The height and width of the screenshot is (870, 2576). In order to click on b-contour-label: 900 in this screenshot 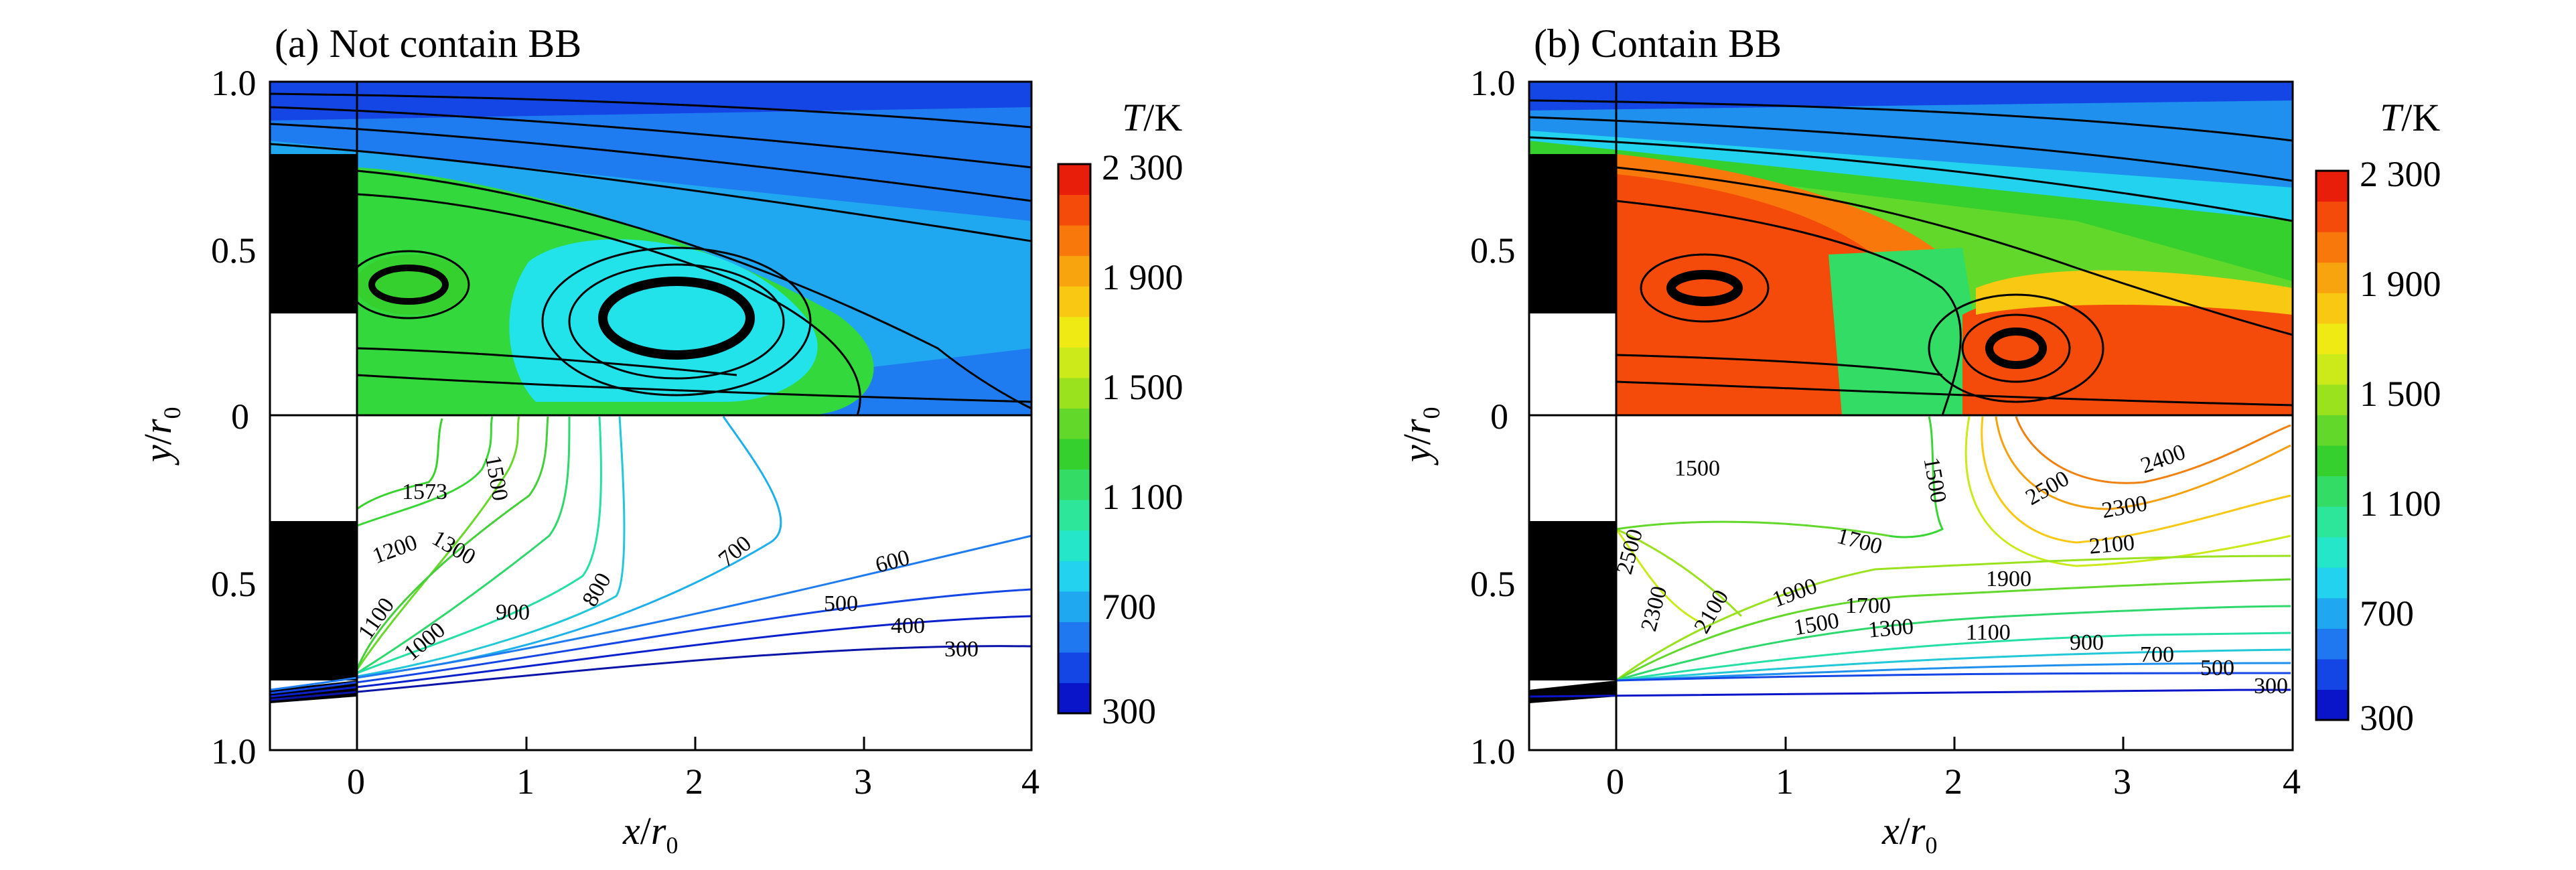, I will do `click(2087, 642)`.